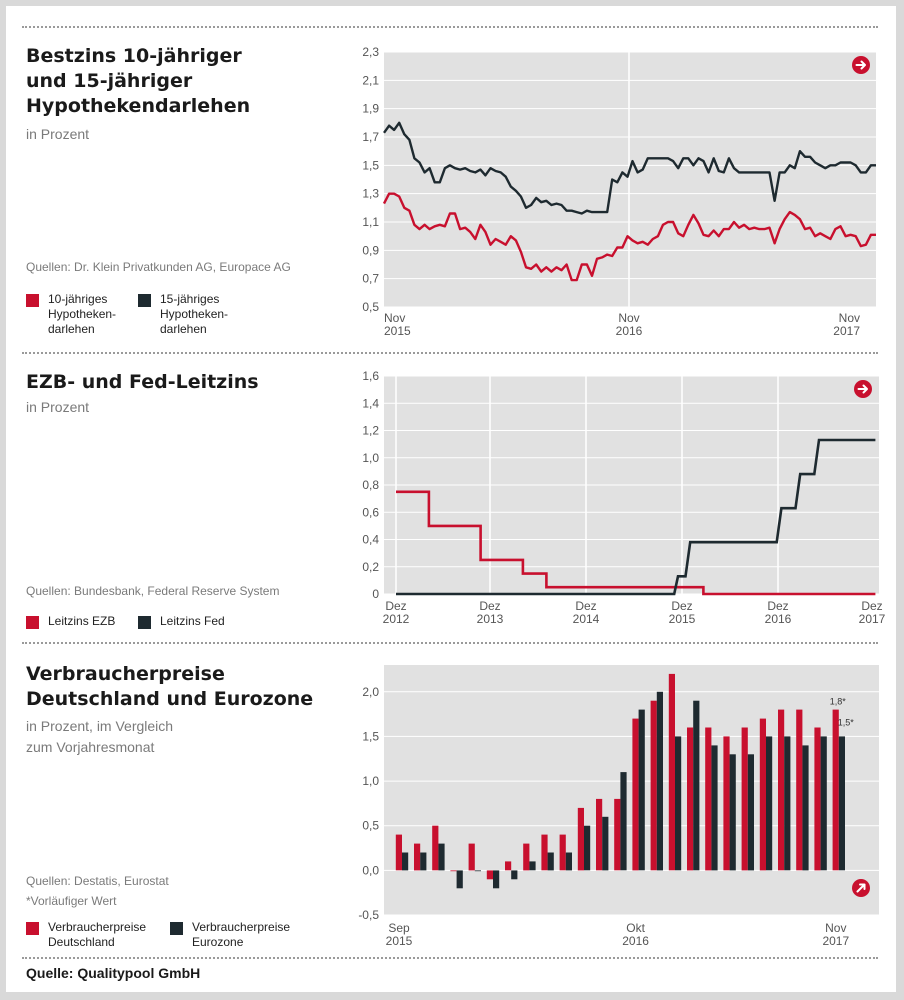 The image size is (904, 1000). I want to click on keyrate-ytick-label: 1,2, so click(370, 431).